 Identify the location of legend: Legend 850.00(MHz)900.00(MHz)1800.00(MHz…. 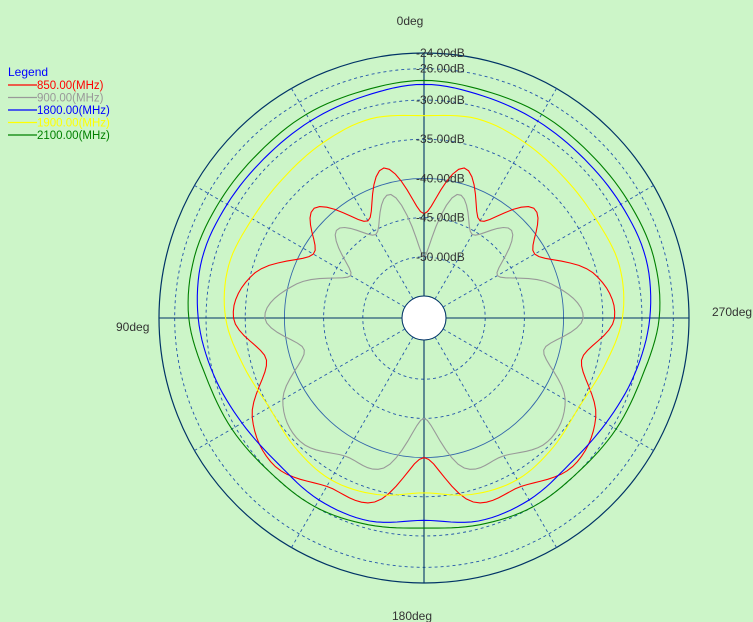
(59, 103).